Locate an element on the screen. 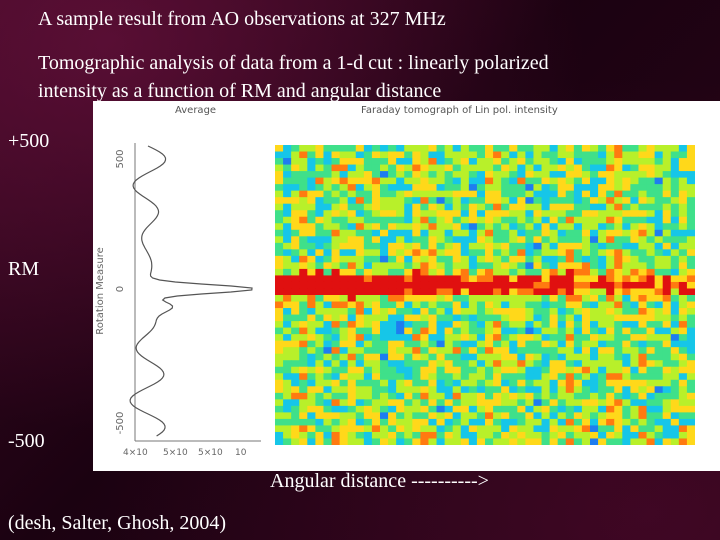 This screenshot has width=720, height=540. average-xtick-2: 5×10 is located at coordinates (175, 453).